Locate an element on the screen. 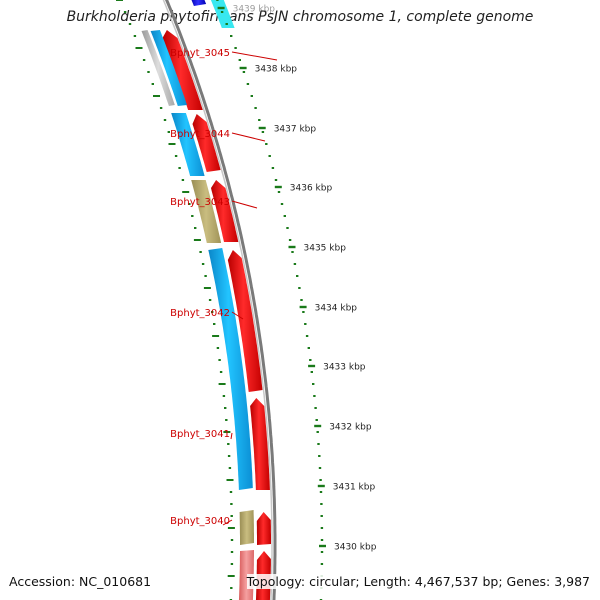  scale-label: 3437 kbp is located at coordinates (295, 130).